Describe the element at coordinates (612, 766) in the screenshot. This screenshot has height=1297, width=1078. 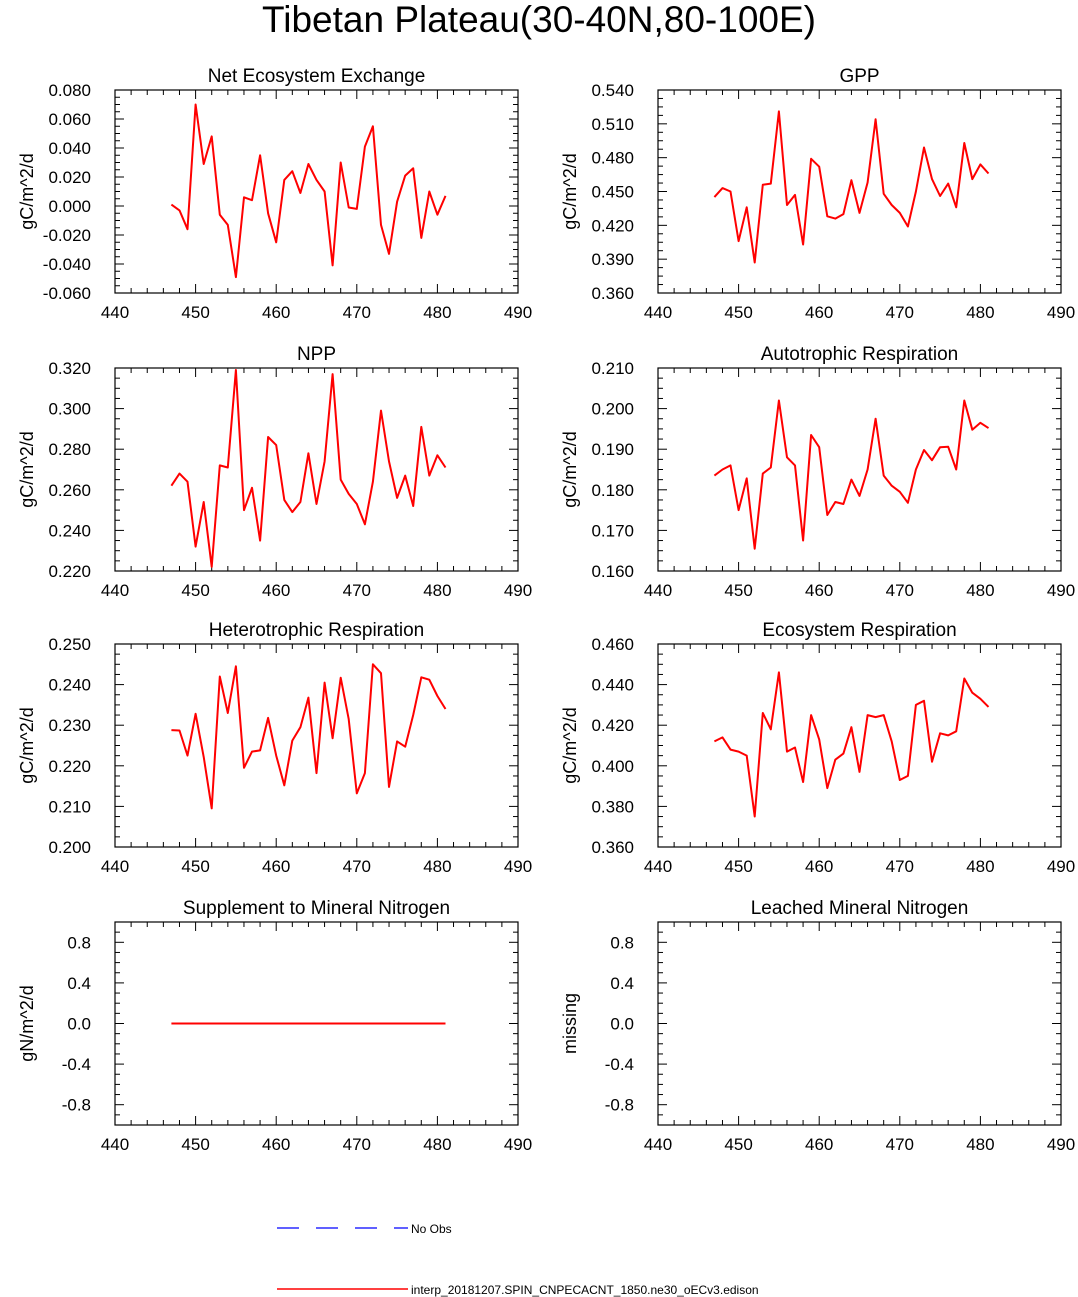
I see `y-tick-label: 0.400` at that location.